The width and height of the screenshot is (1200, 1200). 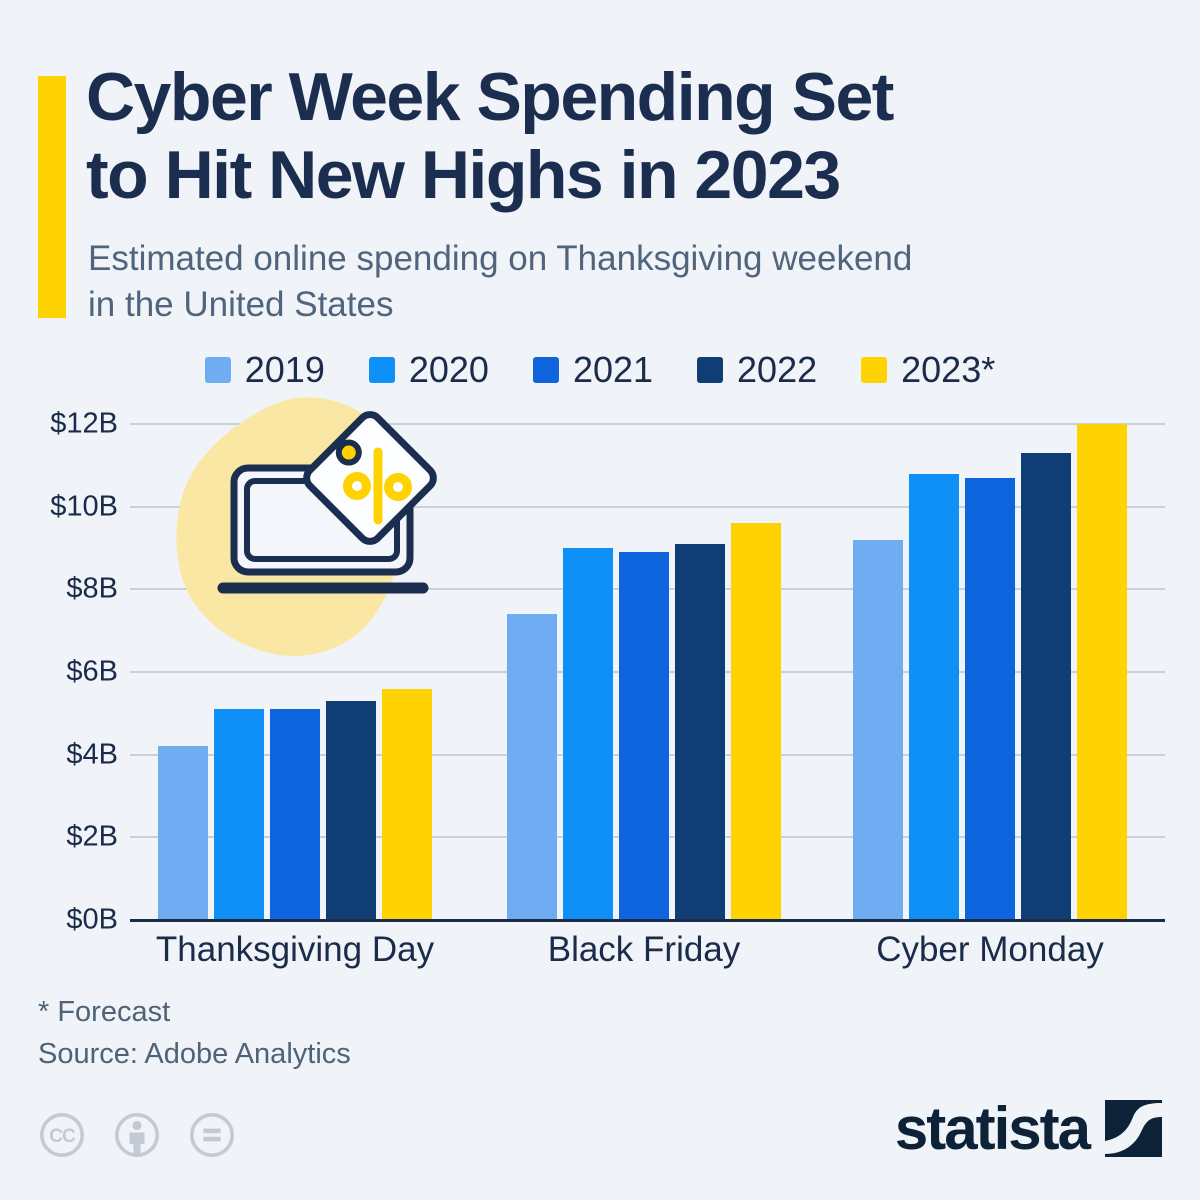 What do you see at coordinates (92, 588) in the screenshot?
I see `y-axis-tick-label: $8B` at bounding box center [92, 588].